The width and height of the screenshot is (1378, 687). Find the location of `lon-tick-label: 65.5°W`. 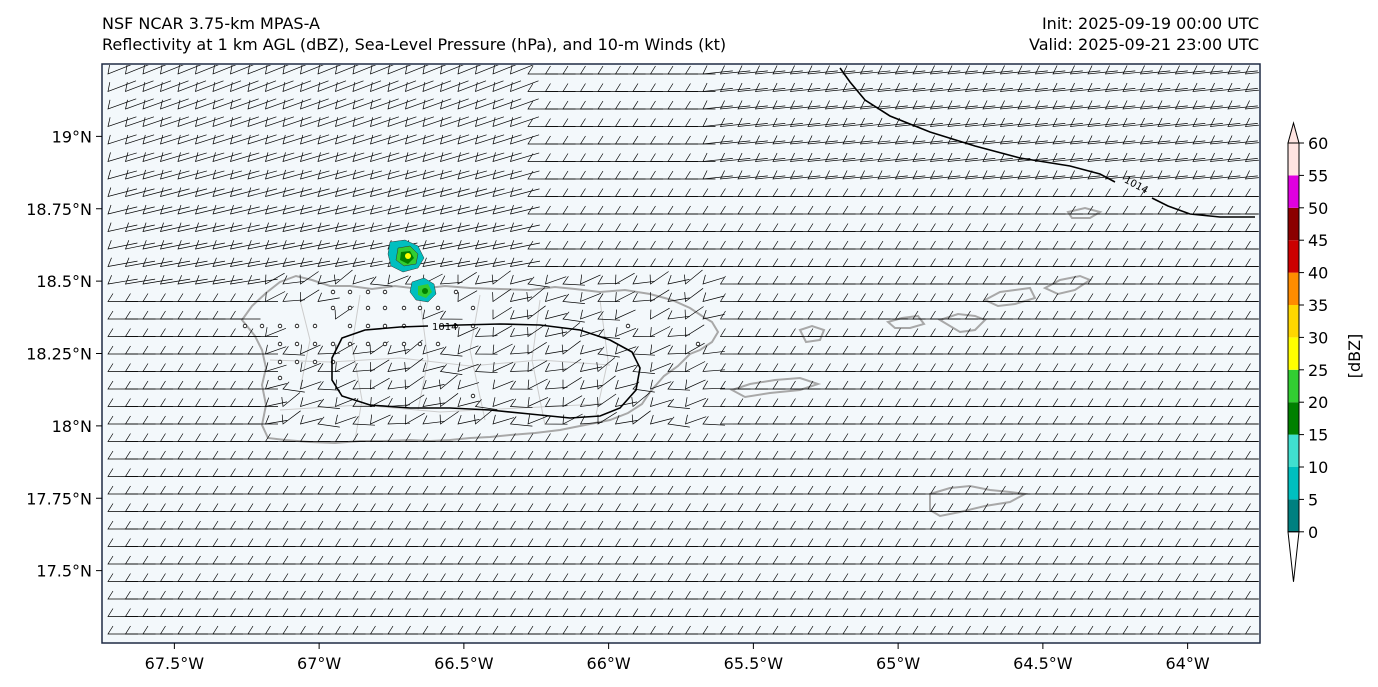

lon-tick-label: 65.5°W is located at coordinates (754, 663).